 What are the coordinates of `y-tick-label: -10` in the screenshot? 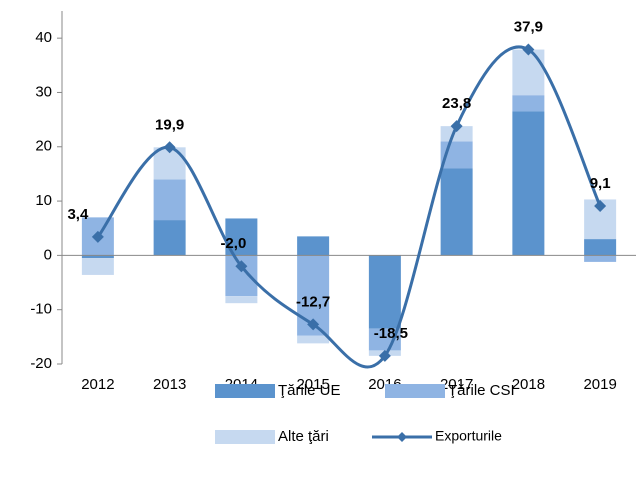 It's located at (41, 309).